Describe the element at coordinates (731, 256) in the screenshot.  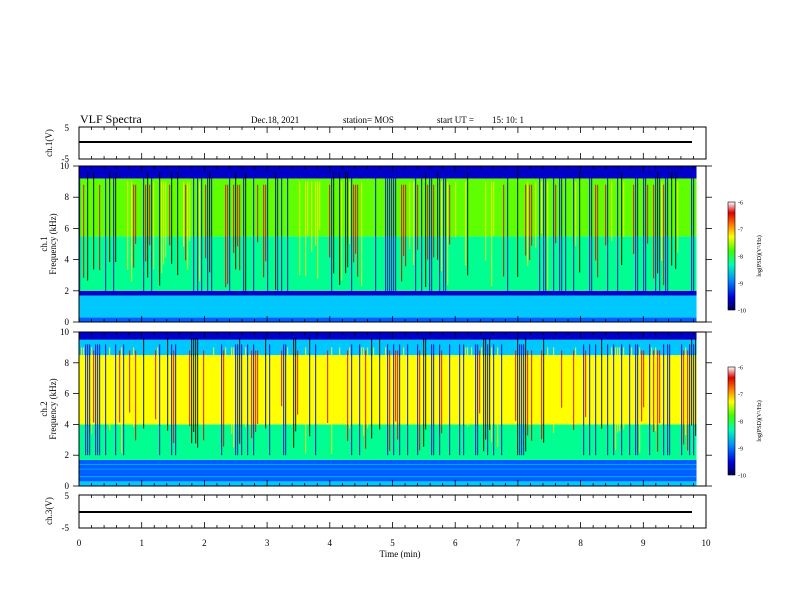
I see `colorbar-ch1-gradient` at that location.